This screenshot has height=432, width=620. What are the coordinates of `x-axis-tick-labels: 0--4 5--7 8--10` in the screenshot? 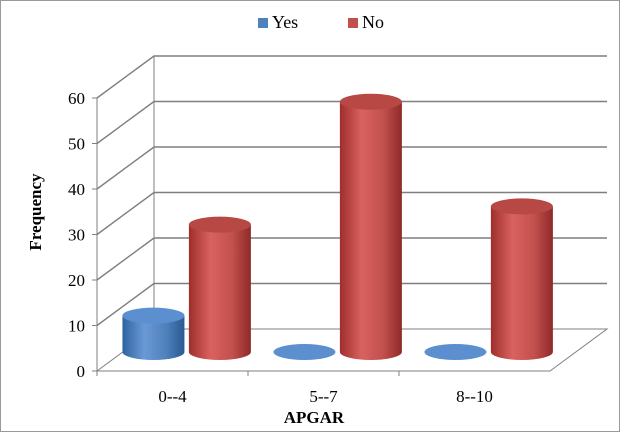 It's located at (294, 388).